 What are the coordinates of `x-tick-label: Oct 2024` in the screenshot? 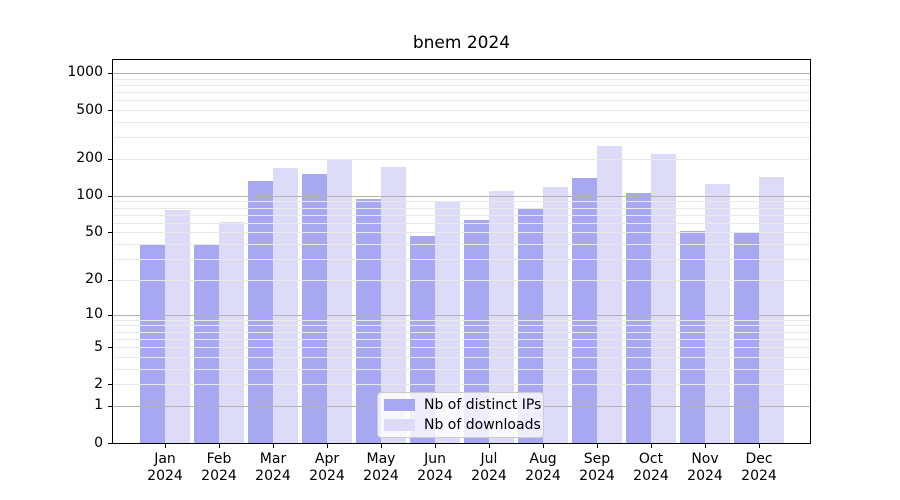 It's located at (651, 467).